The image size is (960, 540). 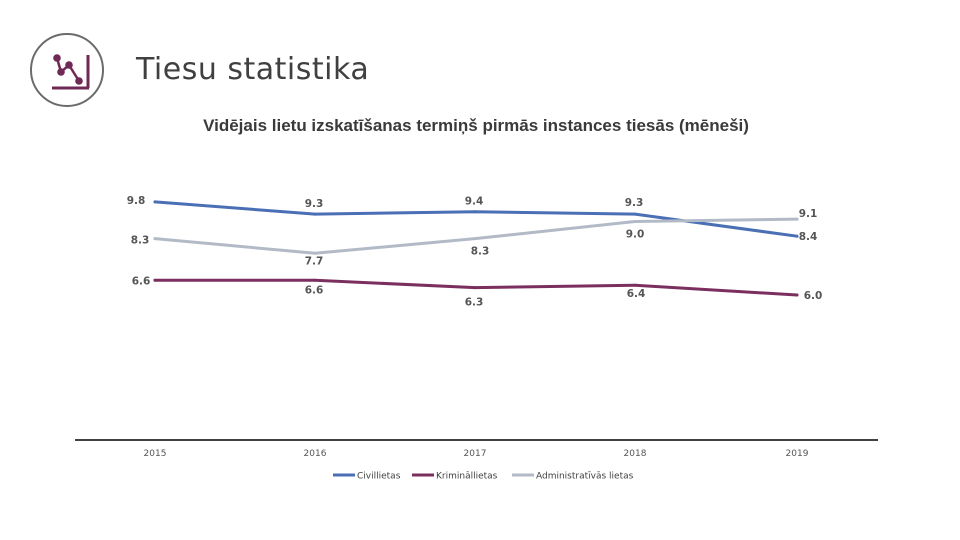 What do you see at coordinates (467, 477) in the screenshot?
I see `legend-label: Krimināllietas` at bounding box center [467, 477].